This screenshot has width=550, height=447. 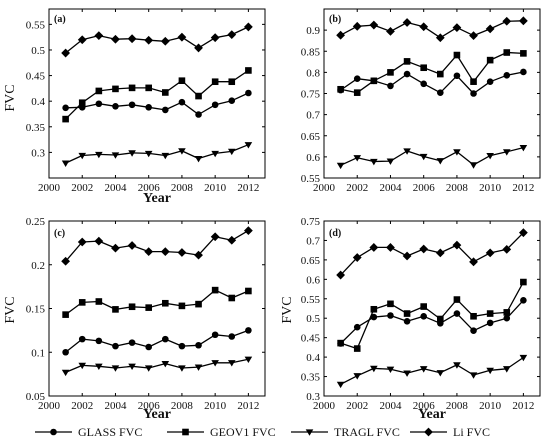 What do you see at coordinates (335, 233) in the screenshot?
I see `panel-label: (d)` at bounding box center [335, 233].